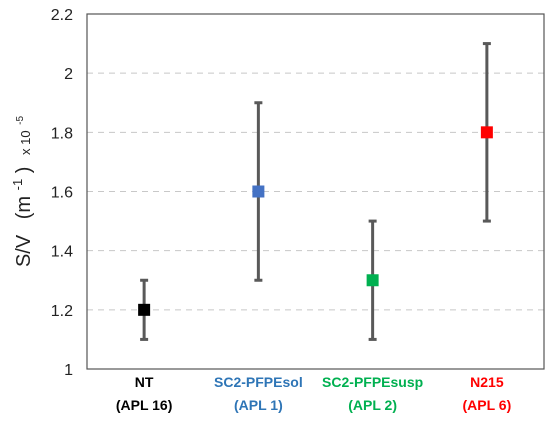  I want to click on category-label-line2: (APL 6), so click(487, 405).